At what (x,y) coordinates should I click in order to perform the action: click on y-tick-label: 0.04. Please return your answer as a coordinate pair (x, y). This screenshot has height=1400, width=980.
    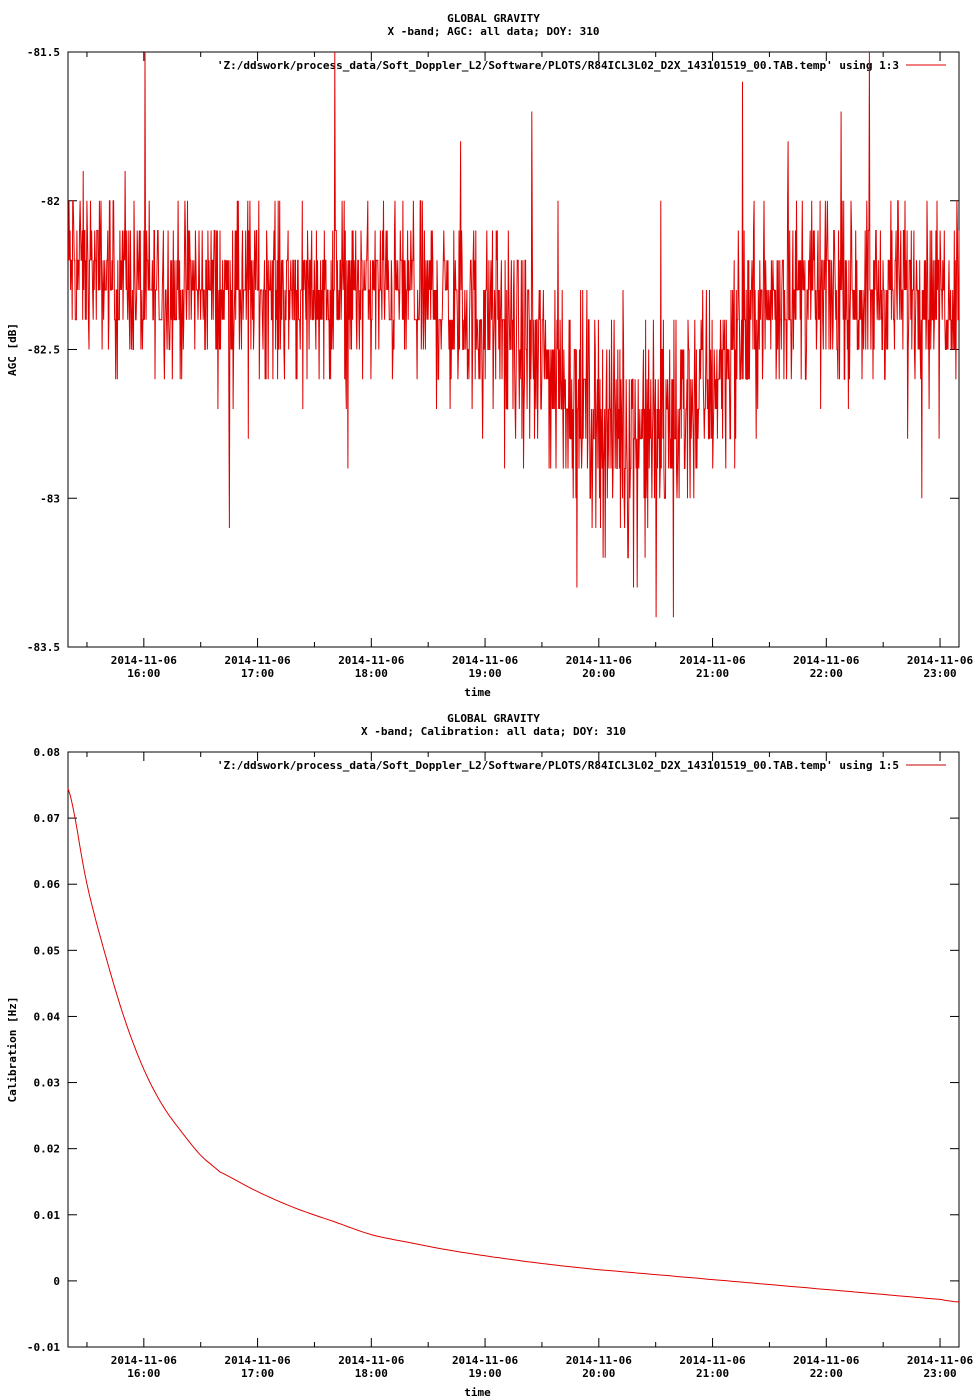
    Looking at the image, I should click on (47, 1016).